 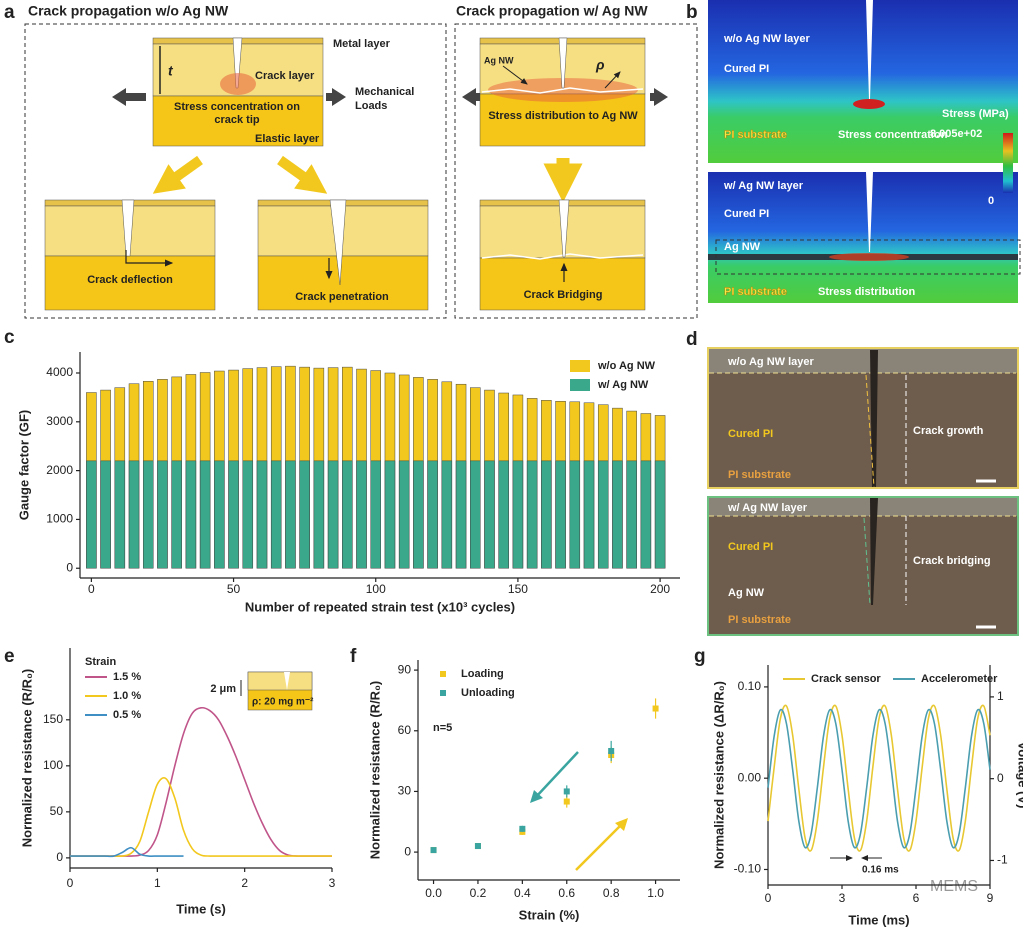 What do you see at coordinates (954, 886) in the screenshot?
I see `watermark: MEMS` at bounding box center [954, 886].